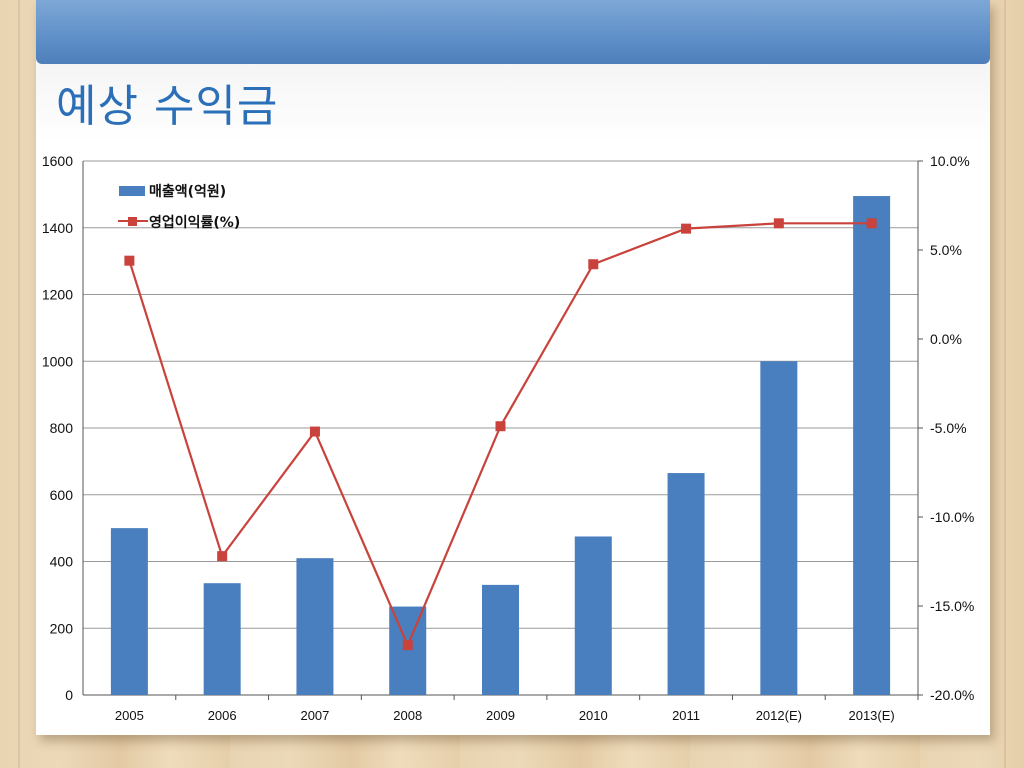 This screenshot has height=768, width=1024. What do you see at coordinates (167, 106) in the screenshot?
I see `slide-title: 예상 수익금` at bounding box center [167, 106].